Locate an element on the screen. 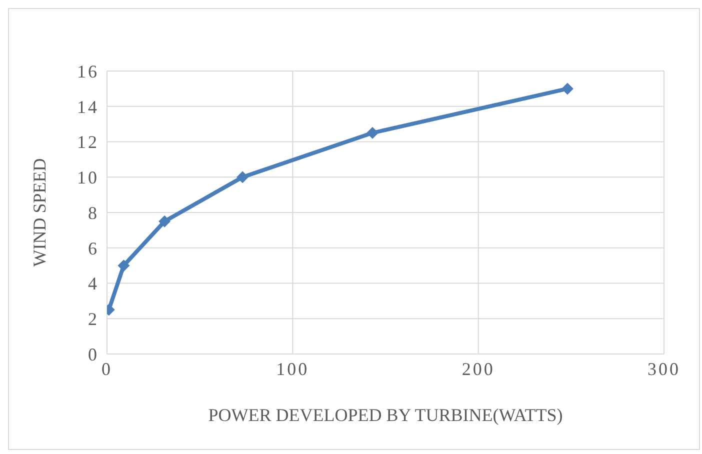  y-axis-title: WIND SPEED is located at coordinates (39, 212).